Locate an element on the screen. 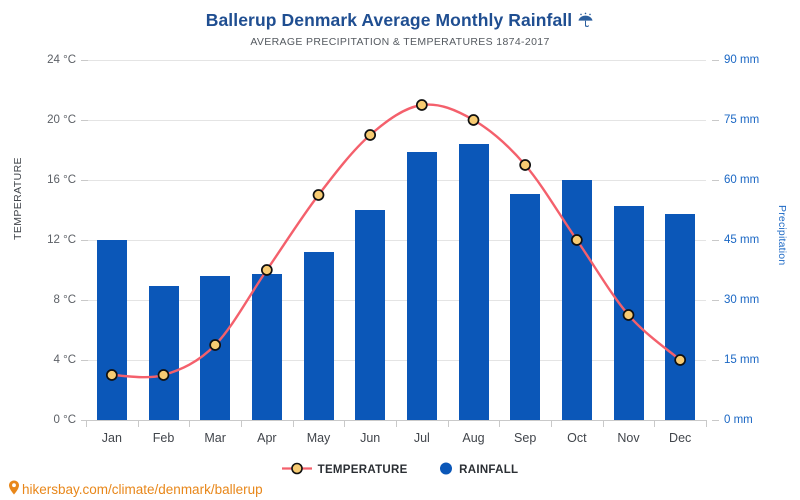 The image size is (800, 500). x-axis-label: Mar is located at coordinates (215, 438).